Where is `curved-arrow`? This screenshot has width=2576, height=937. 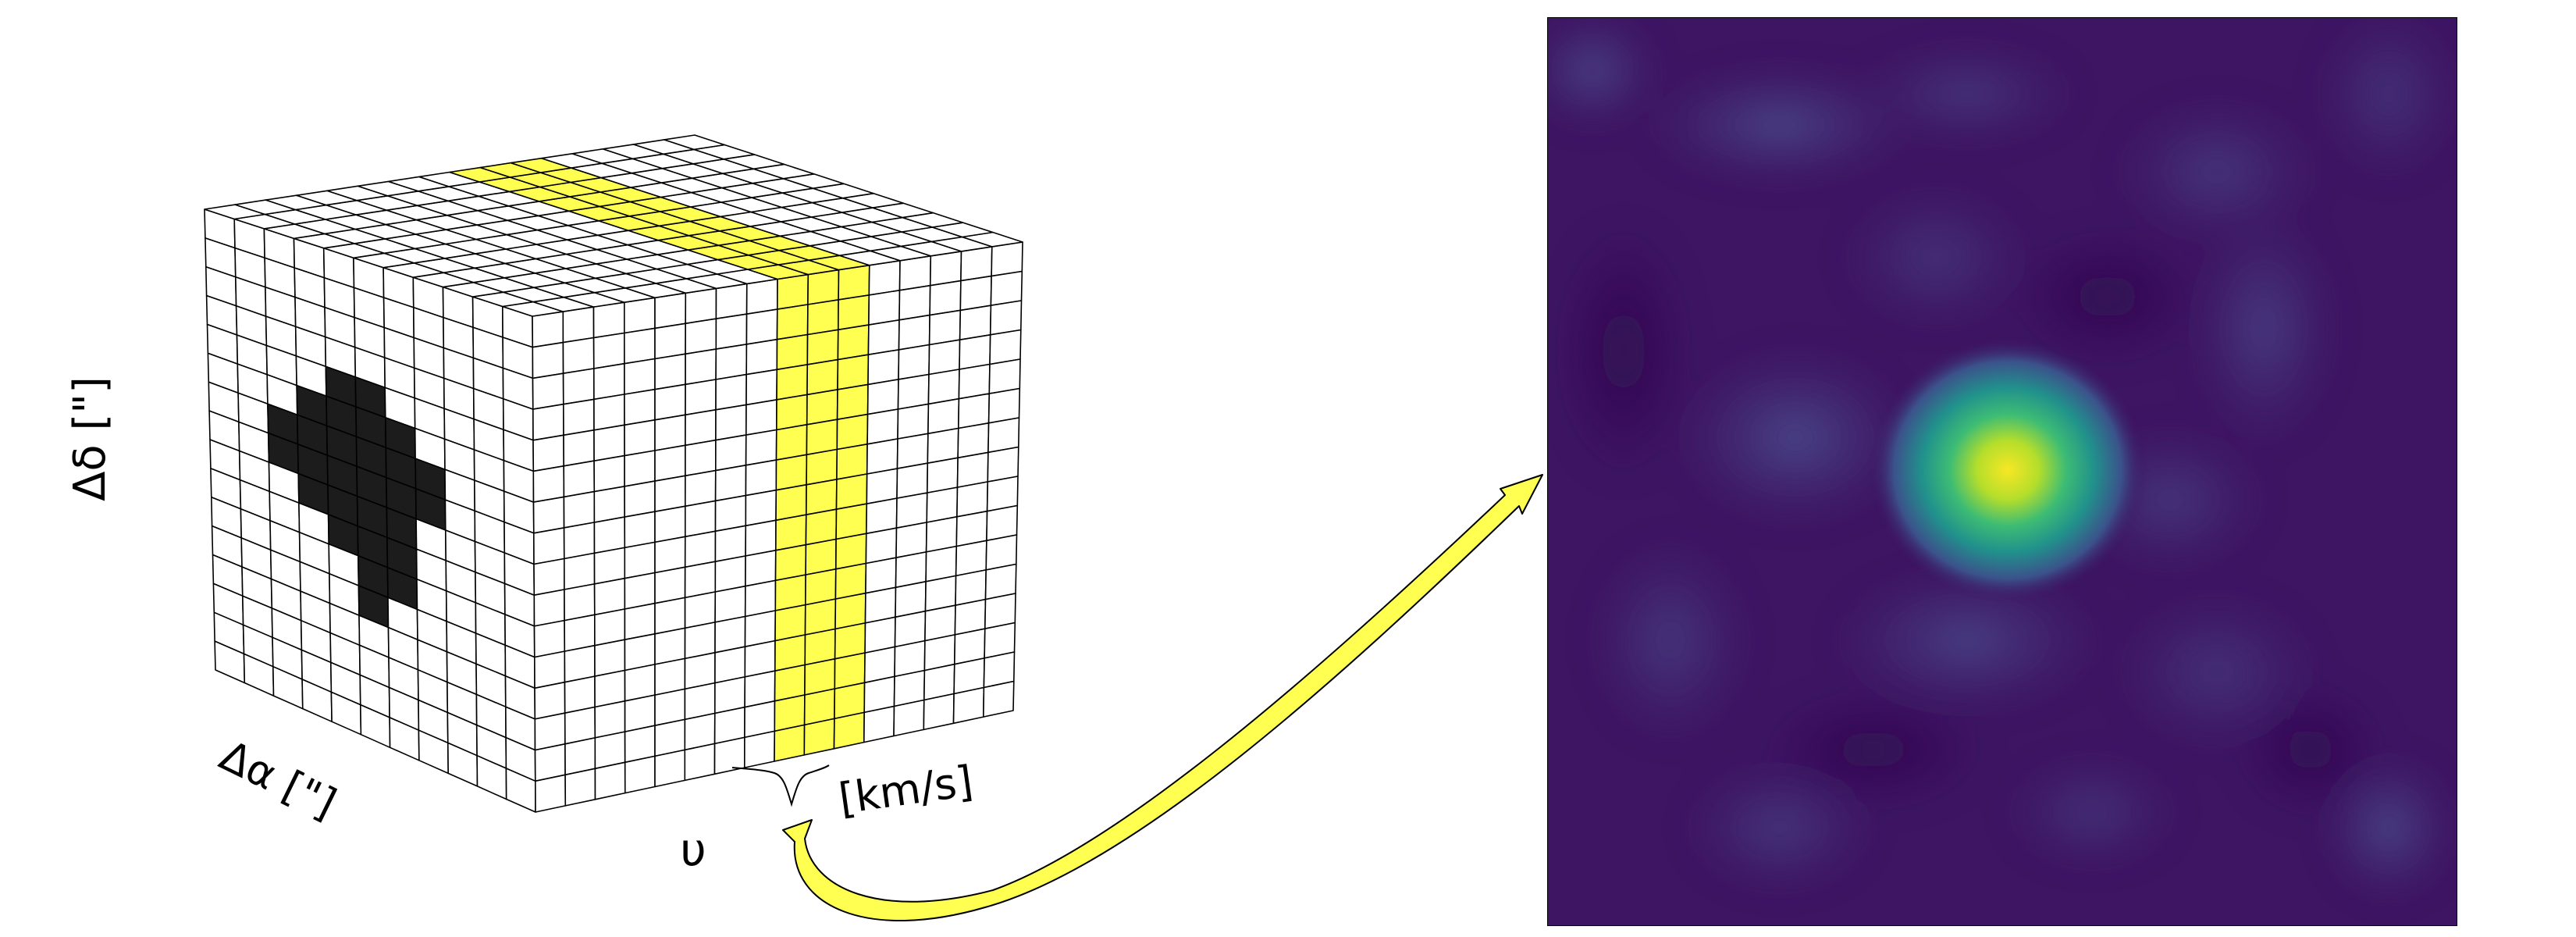 curved-arrow is located at coordinates (1162, 698).